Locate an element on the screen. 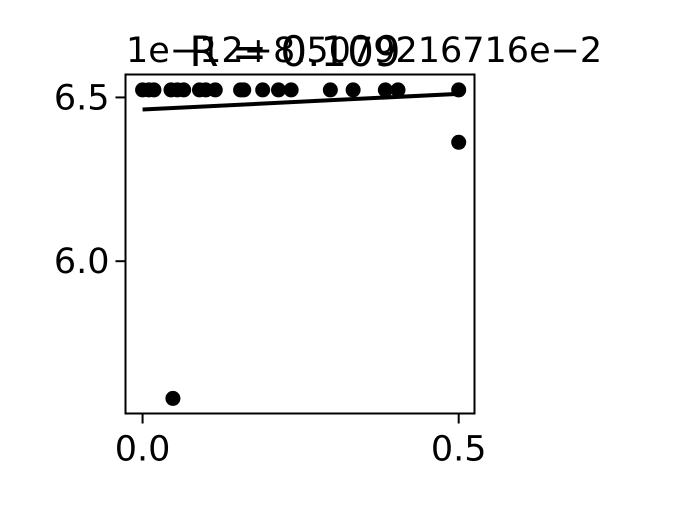 The width and height of the screenshot is (695, 513). x-tick-label: 0.0 is located at coordinates (143, 450).